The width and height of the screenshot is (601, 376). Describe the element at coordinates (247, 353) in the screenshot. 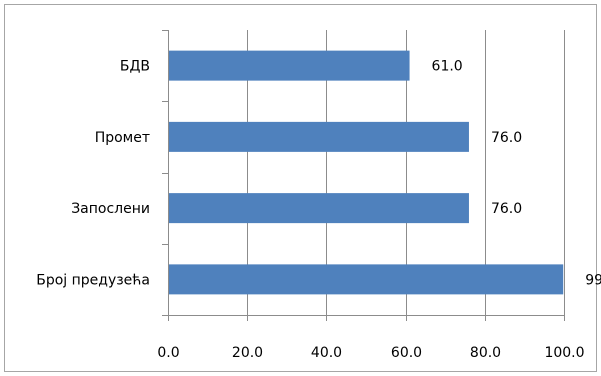

I see `x-tick-label: 20.0` at that location.